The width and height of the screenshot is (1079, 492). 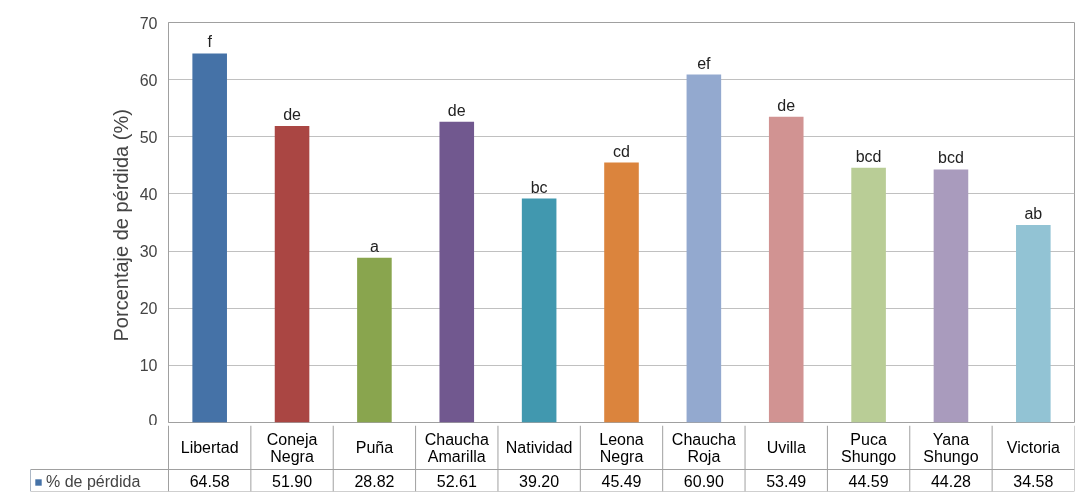 What do you see at coordinates (209, 481) in the screenshot?
I see `data-label: 64.58` at bounding box center [209, 481].